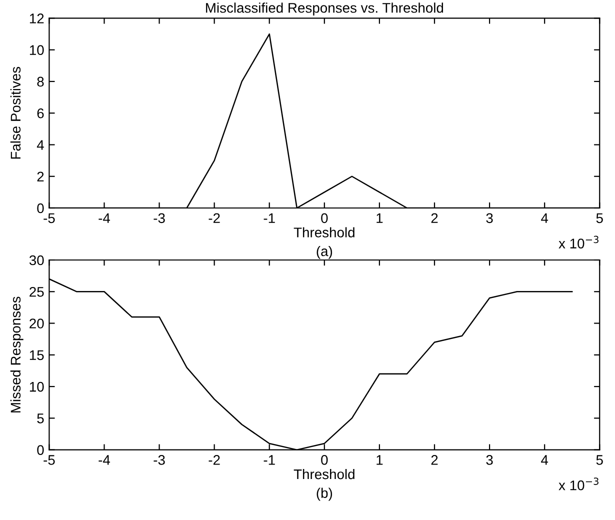  I want to click on text: (a), so click(324, 252).